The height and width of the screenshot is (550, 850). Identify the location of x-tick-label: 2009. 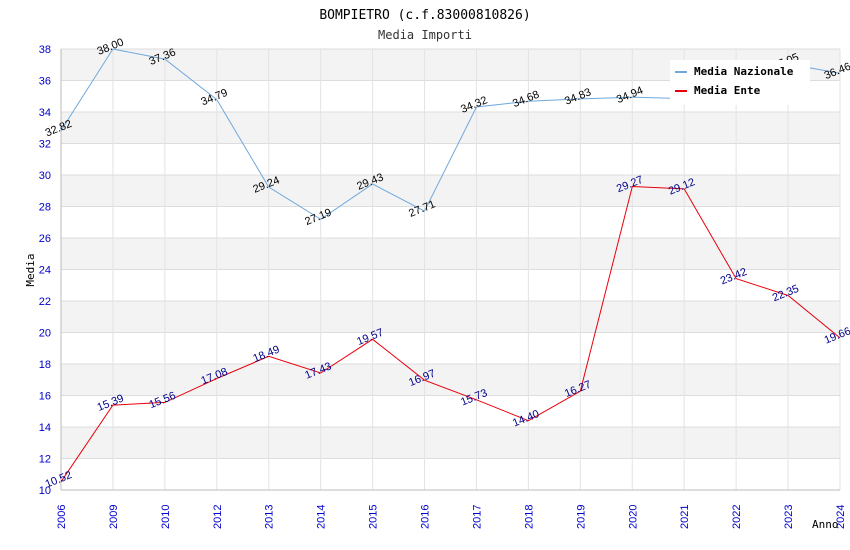
(114, 517).